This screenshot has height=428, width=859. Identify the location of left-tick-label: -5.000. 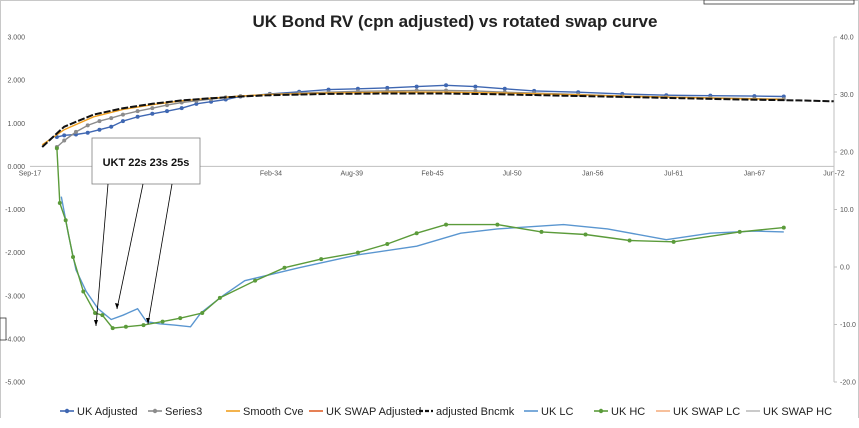
(15, 383).